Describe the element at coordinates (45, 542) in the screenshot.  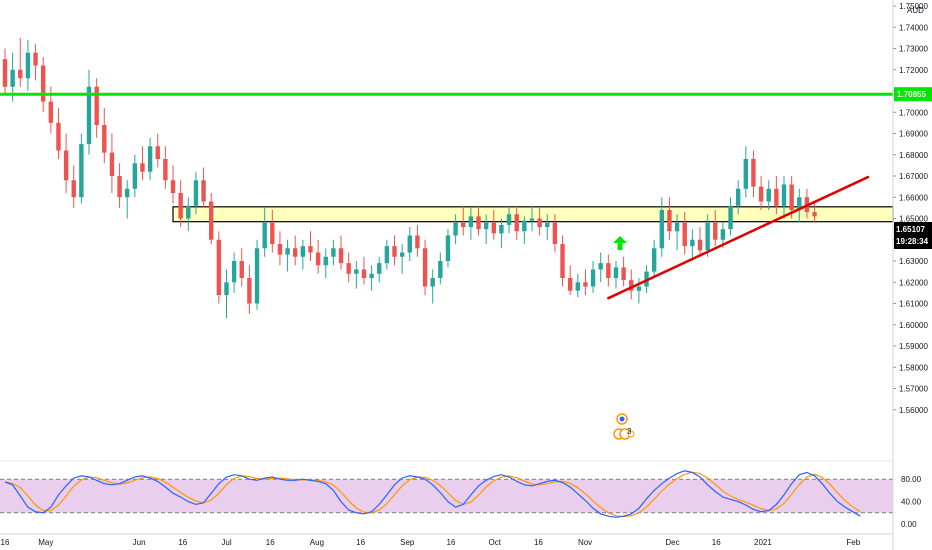
I see `time-tick-label: May` at that location.